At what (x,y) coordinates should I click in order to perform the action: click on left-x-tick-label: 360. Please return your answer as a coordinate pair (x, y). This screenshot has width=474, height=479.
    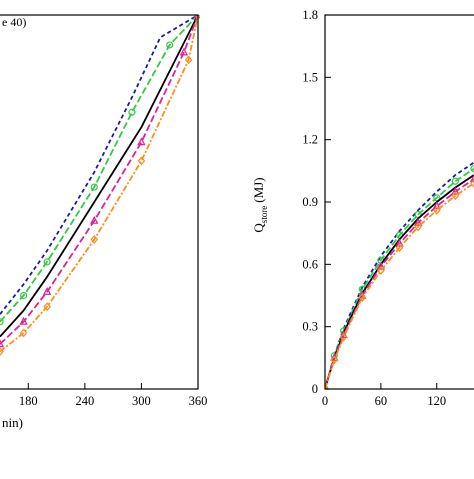
    Looking at the image, I should click on (198, 401).